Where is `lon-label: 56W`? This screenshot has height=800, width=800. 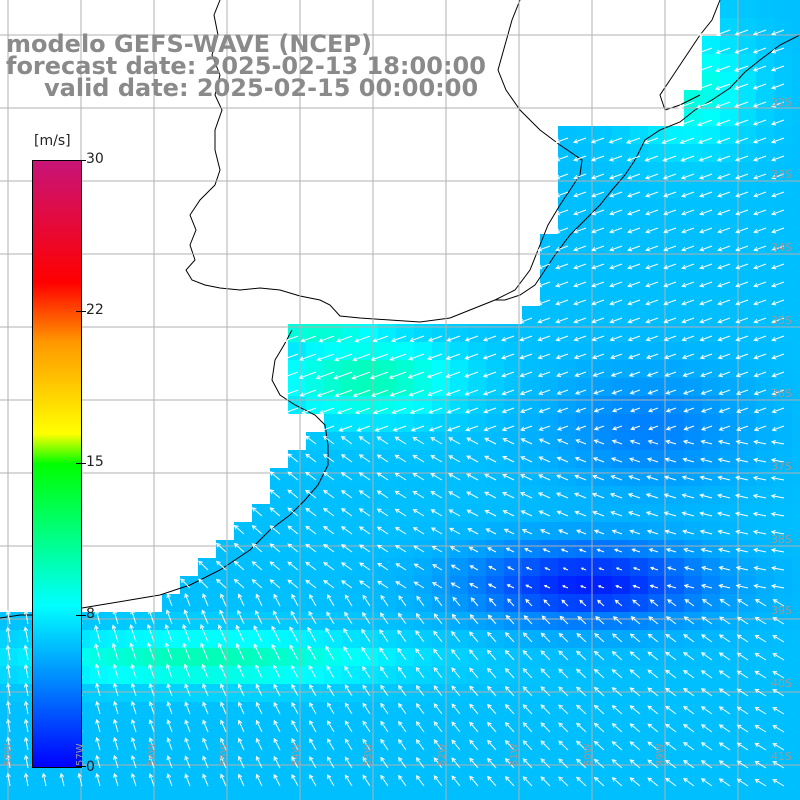 lon-label: 56W is located at coordinates (152, 754).